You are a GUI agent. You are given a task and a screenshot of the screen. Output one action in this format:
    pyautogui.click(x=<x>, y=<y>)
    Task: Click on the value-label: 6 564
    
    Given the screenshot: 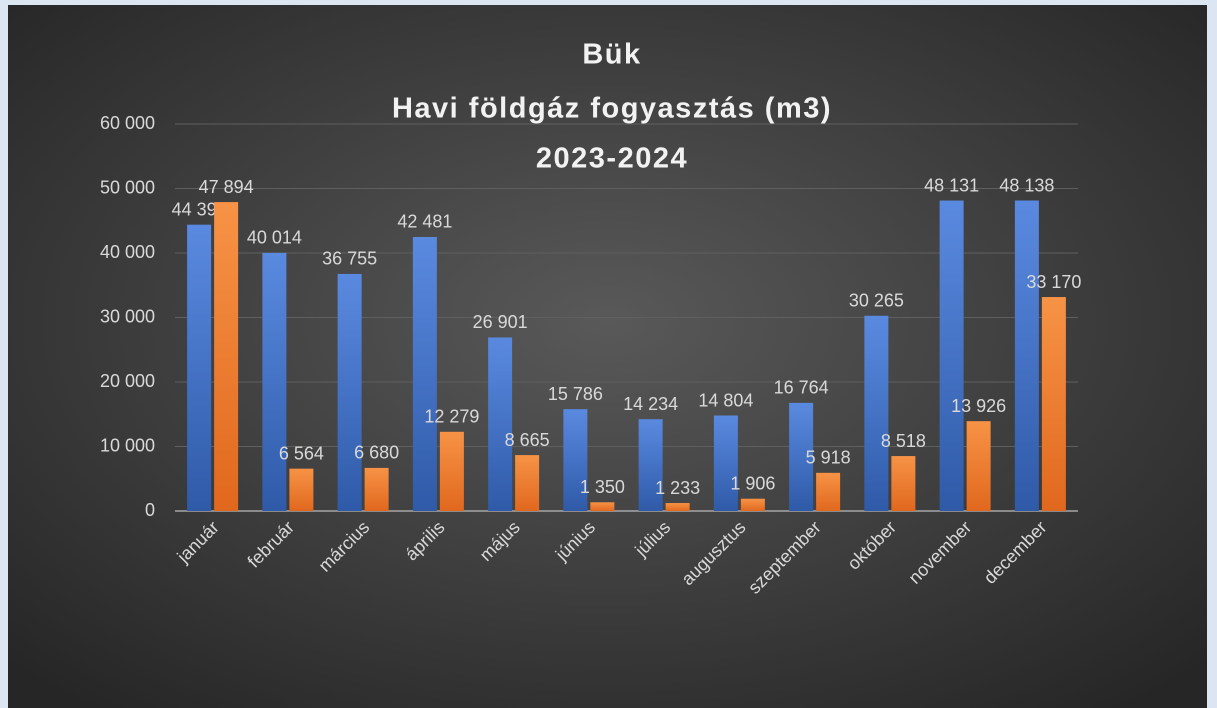 What is the action you would take?
    pyautogui.click(x=301, y=453)
    